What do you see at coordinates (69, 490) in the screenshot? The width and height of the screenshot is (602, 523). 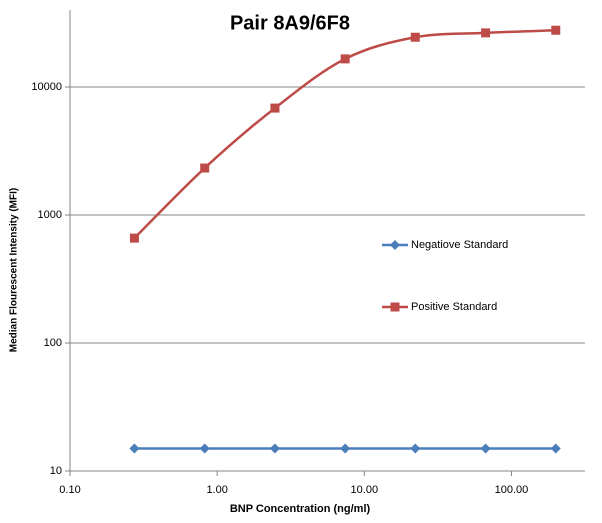 I see `x-tick-label: 0.10` at bounding box center [69, 490].